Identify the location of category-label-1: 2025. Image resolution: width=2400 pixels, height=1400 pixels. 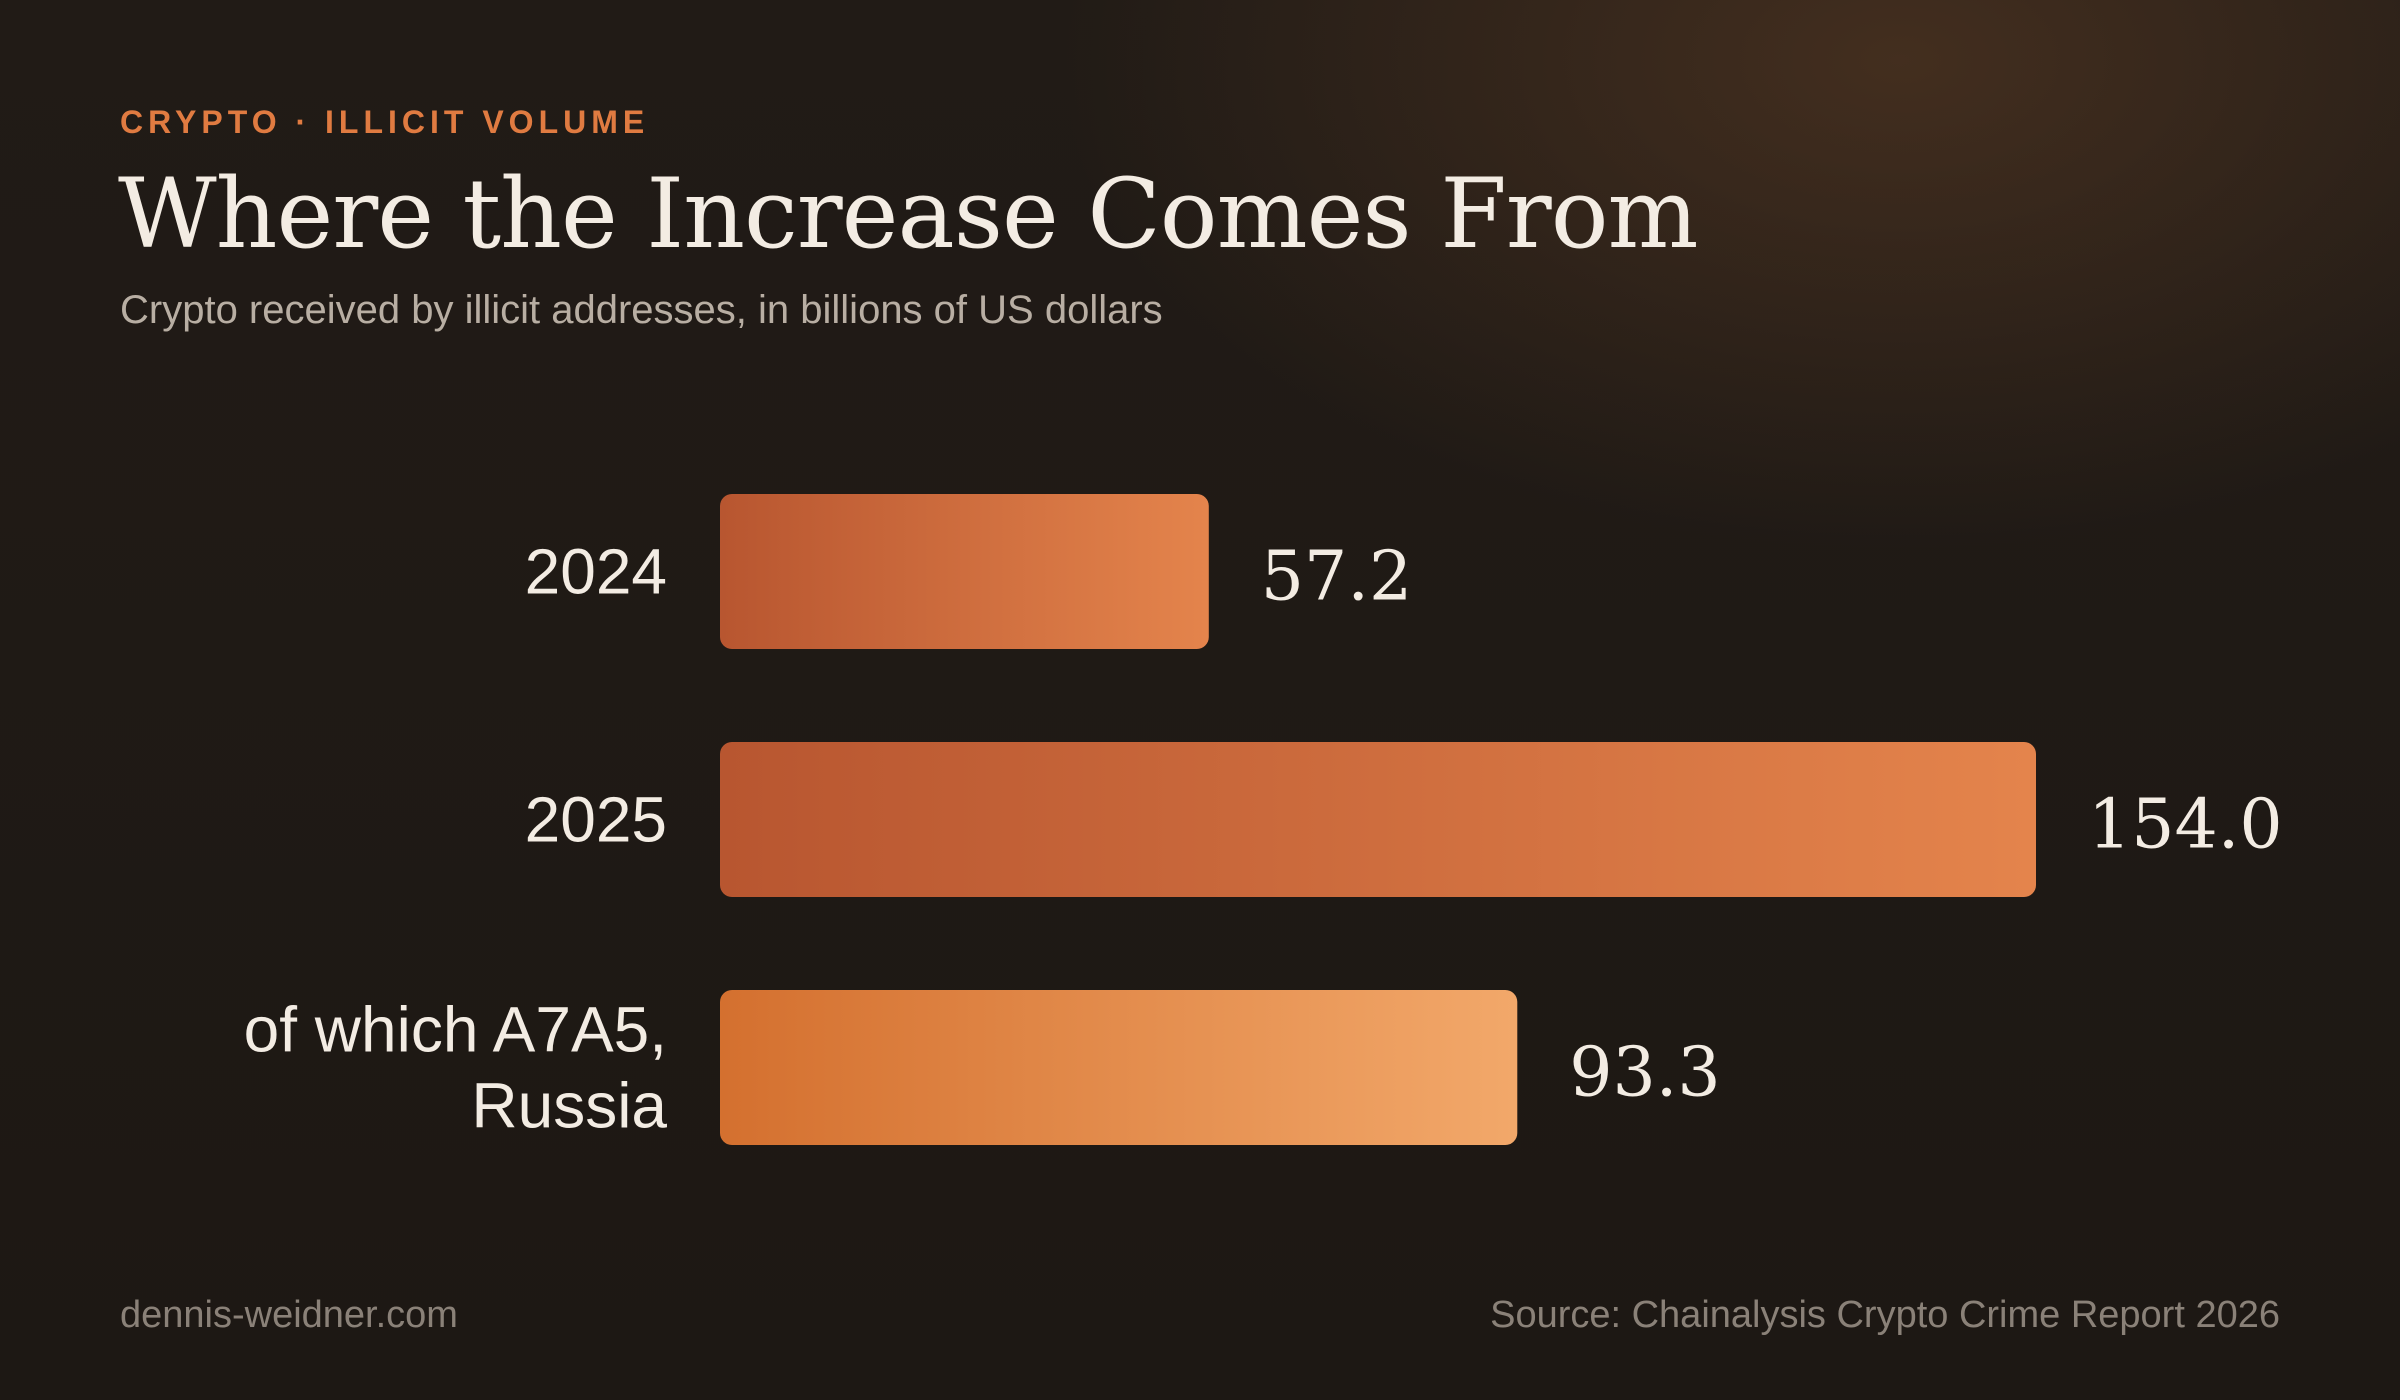
(596, 820).